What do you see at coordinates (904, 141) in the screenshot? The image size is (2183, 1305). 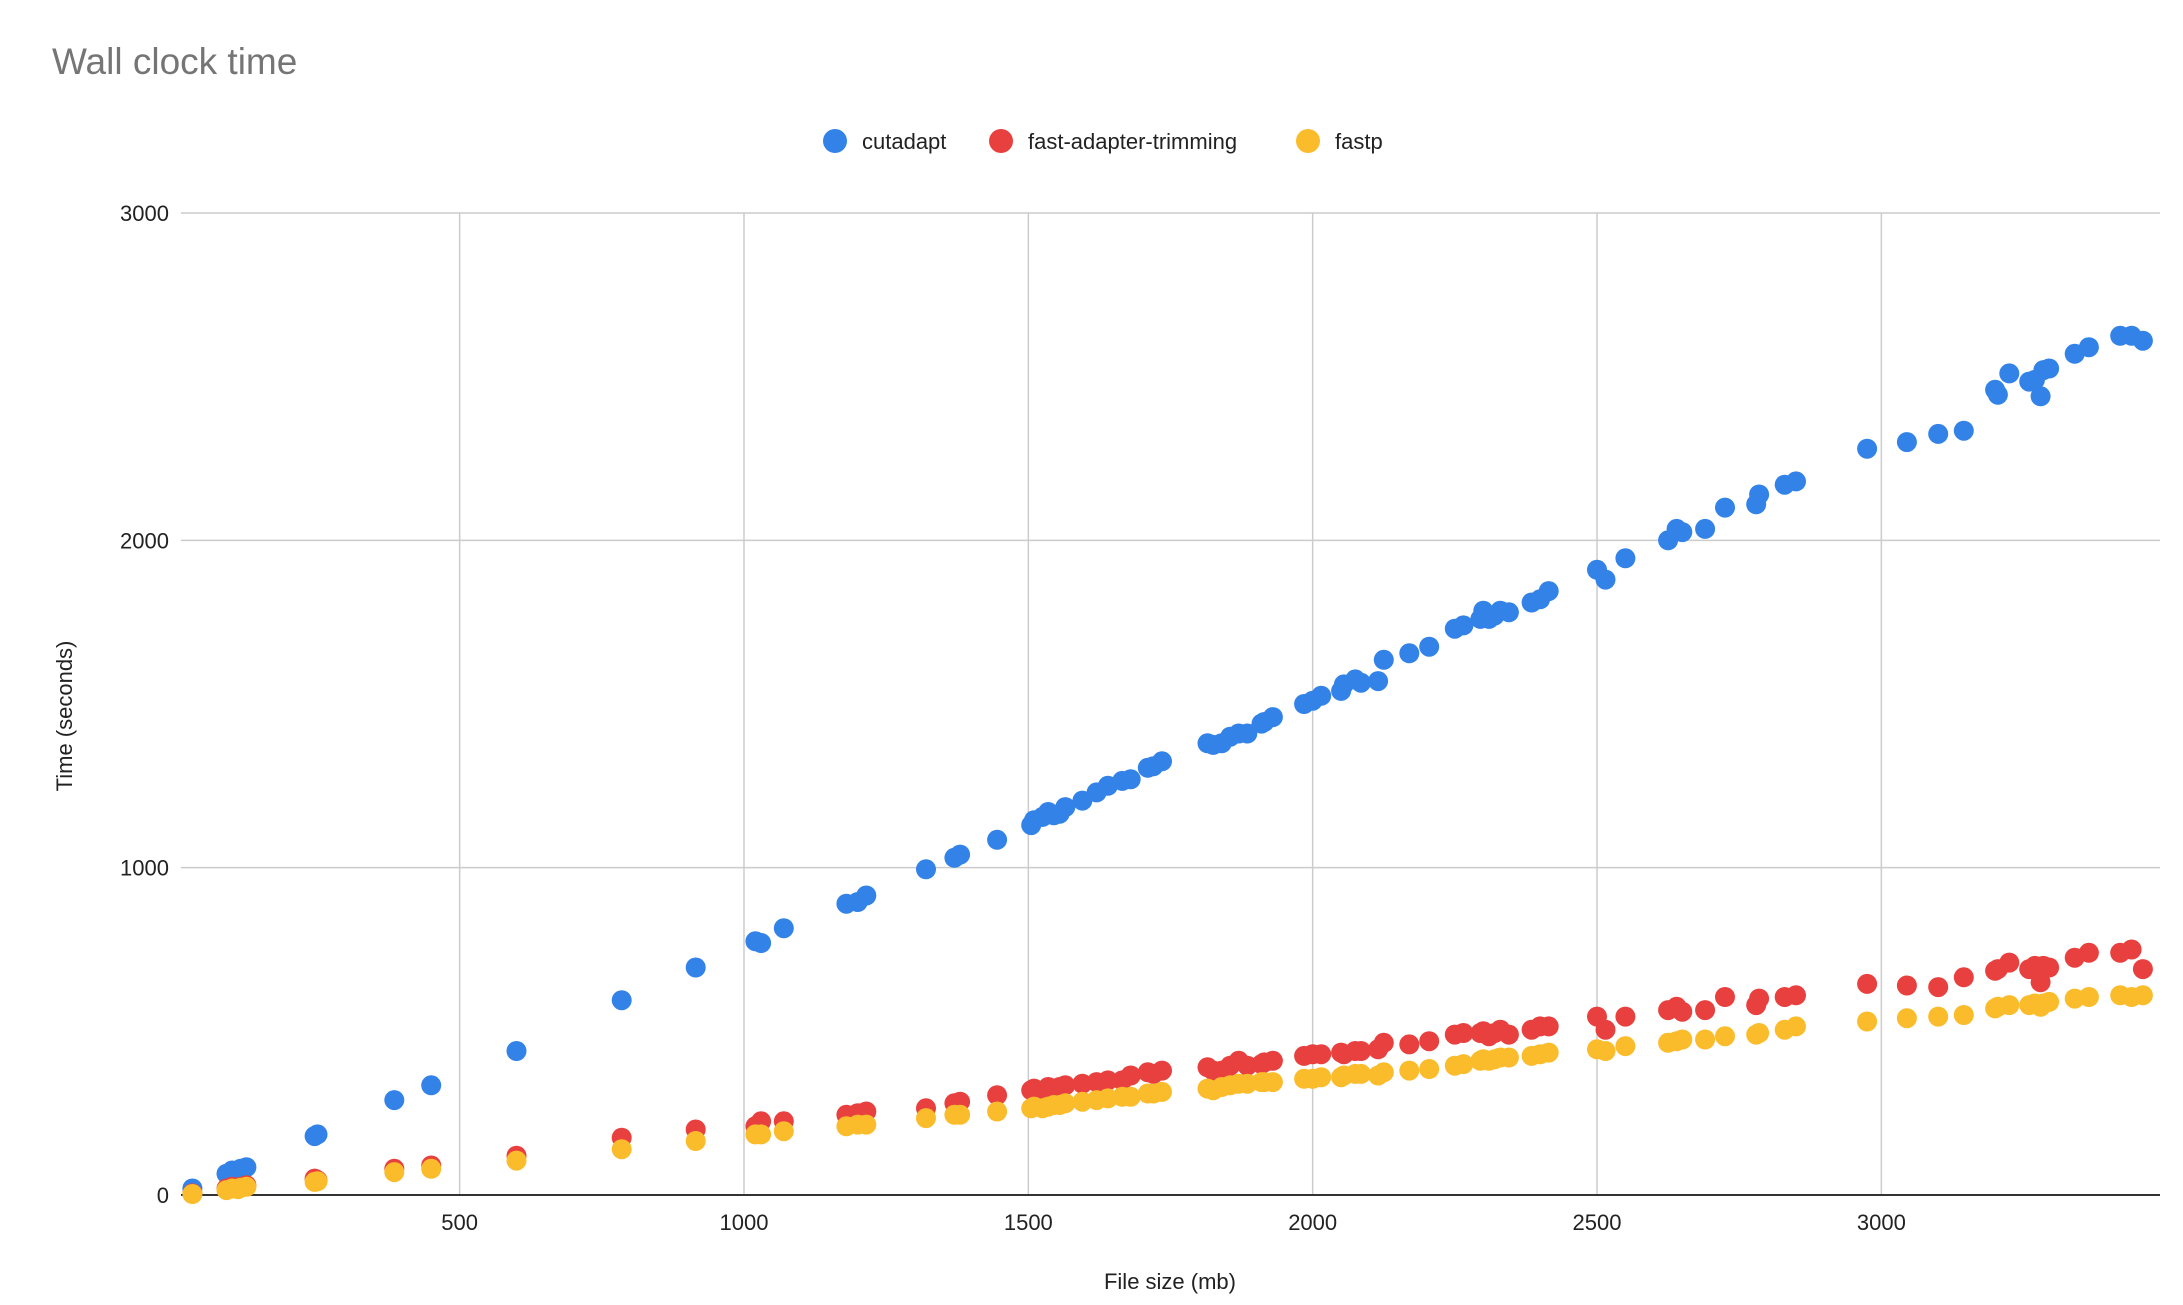 I see `legend-label-cutadapt: cutadapt` at bounding box center [904, 141].